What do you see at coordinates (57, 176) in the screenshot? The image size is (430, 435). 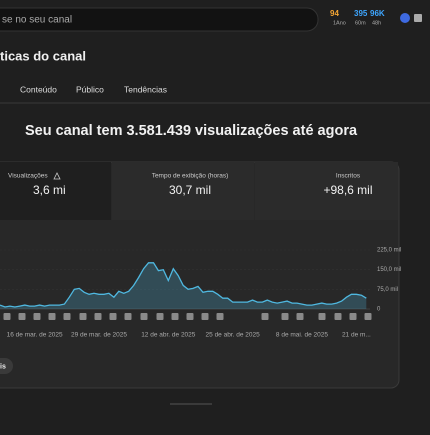 I see `warning-icon` at bounding box center [57, 176].